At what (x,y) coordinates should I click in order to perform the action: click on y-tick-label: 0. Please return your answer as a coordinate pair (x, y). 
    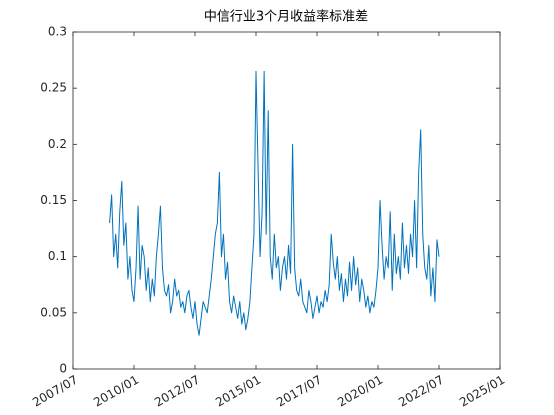
    Looking at the image, I should click on (63, 369).